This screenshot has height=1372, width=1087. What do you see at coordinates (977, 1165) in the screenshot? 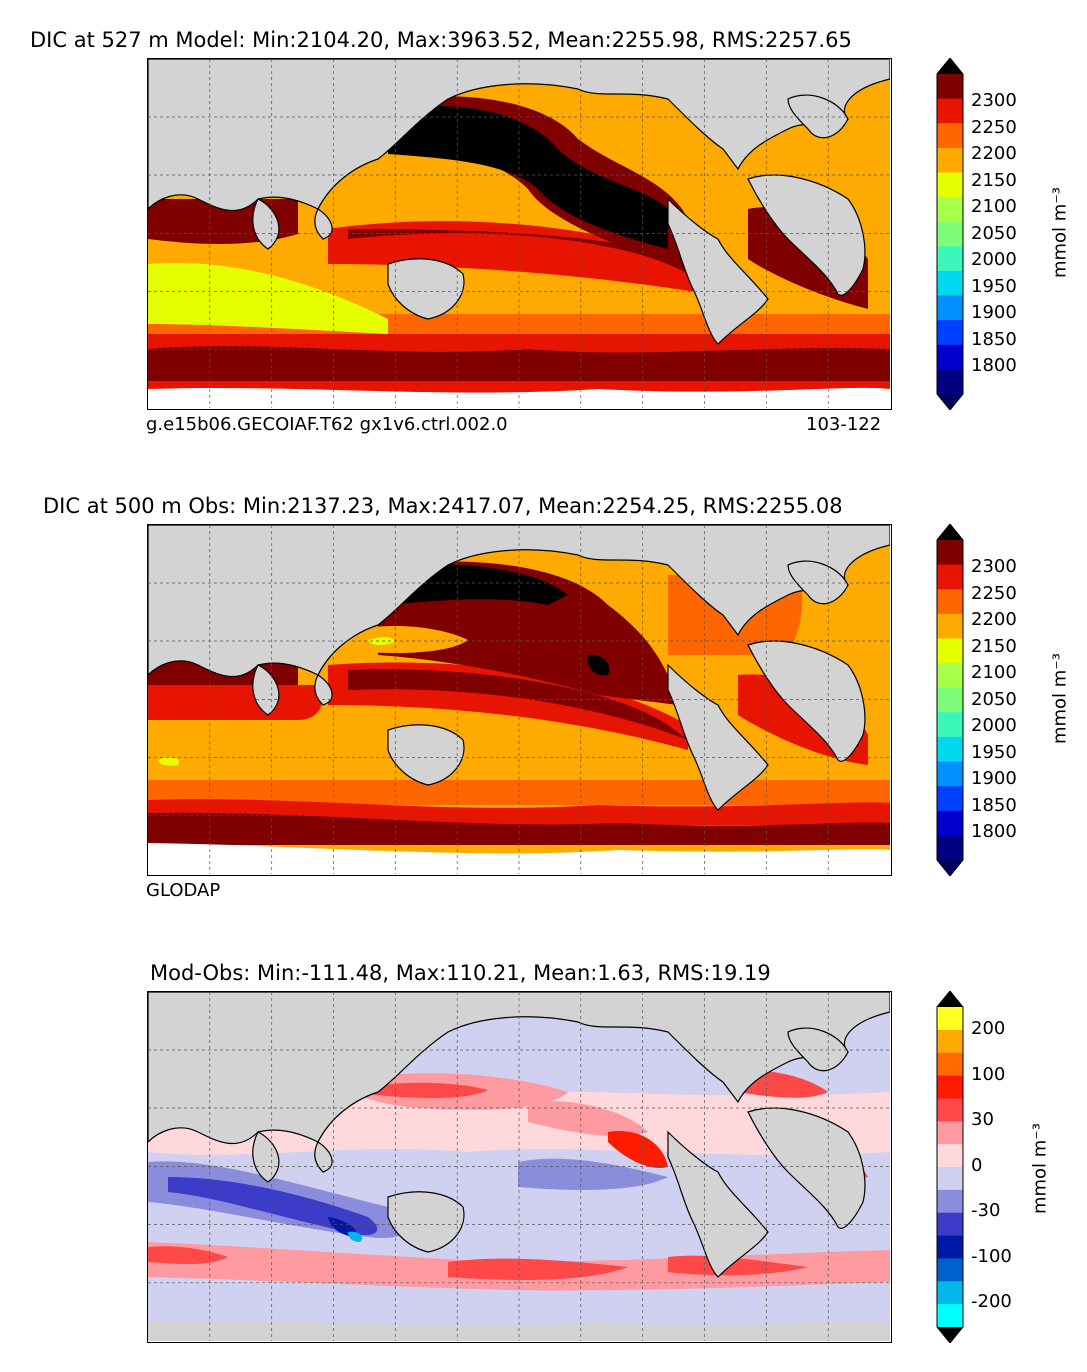
I see `cbar-3-tick: 0` at bounding box center [977, 1165].